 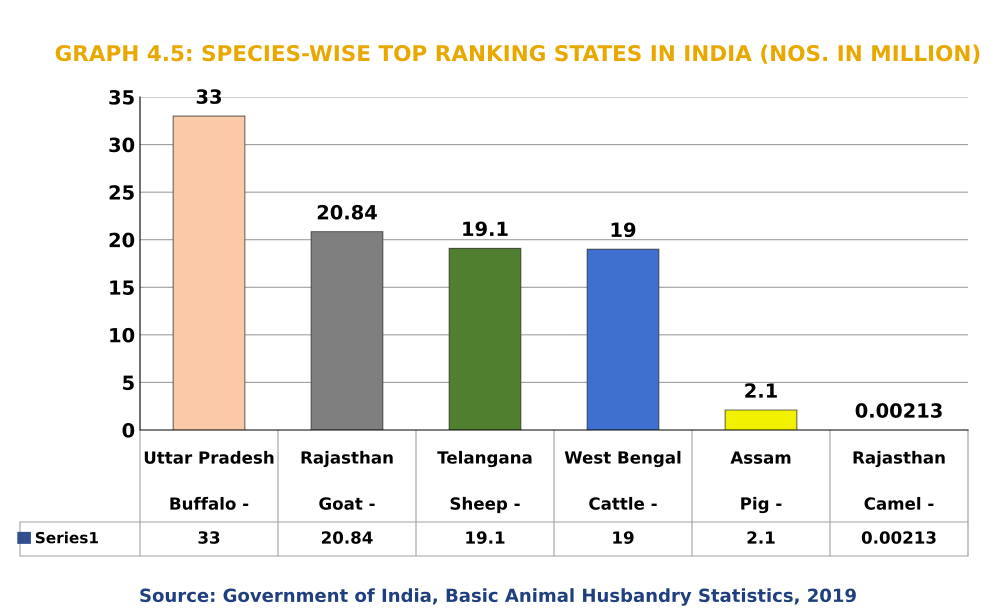 What do you see at coordinates (209, 480) in the screenshot?
I see `category-label: Uttar Pradesh Buffalo -` at bounding box center [209, 480].